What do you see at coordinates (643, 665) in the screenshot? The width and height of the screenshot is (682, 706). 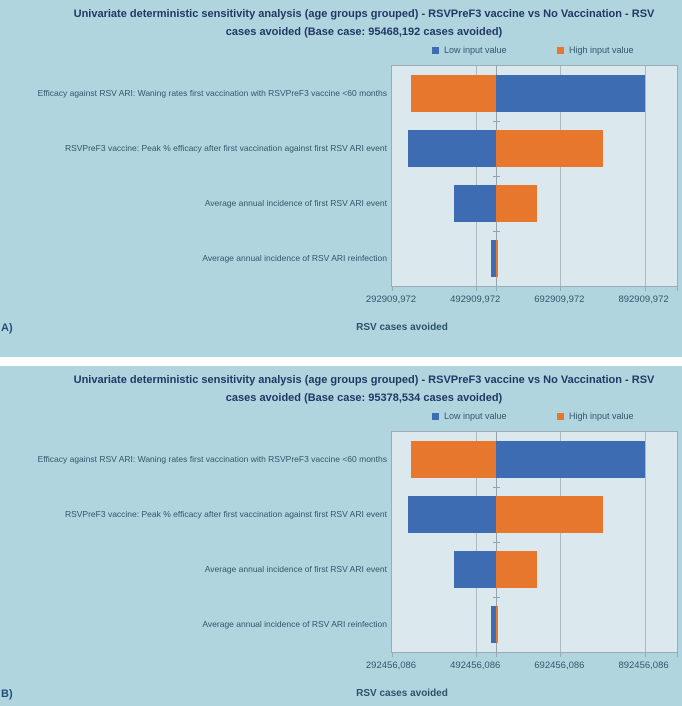 I see `x-tick-label: 892456,086` at bounding box center [643, 665].